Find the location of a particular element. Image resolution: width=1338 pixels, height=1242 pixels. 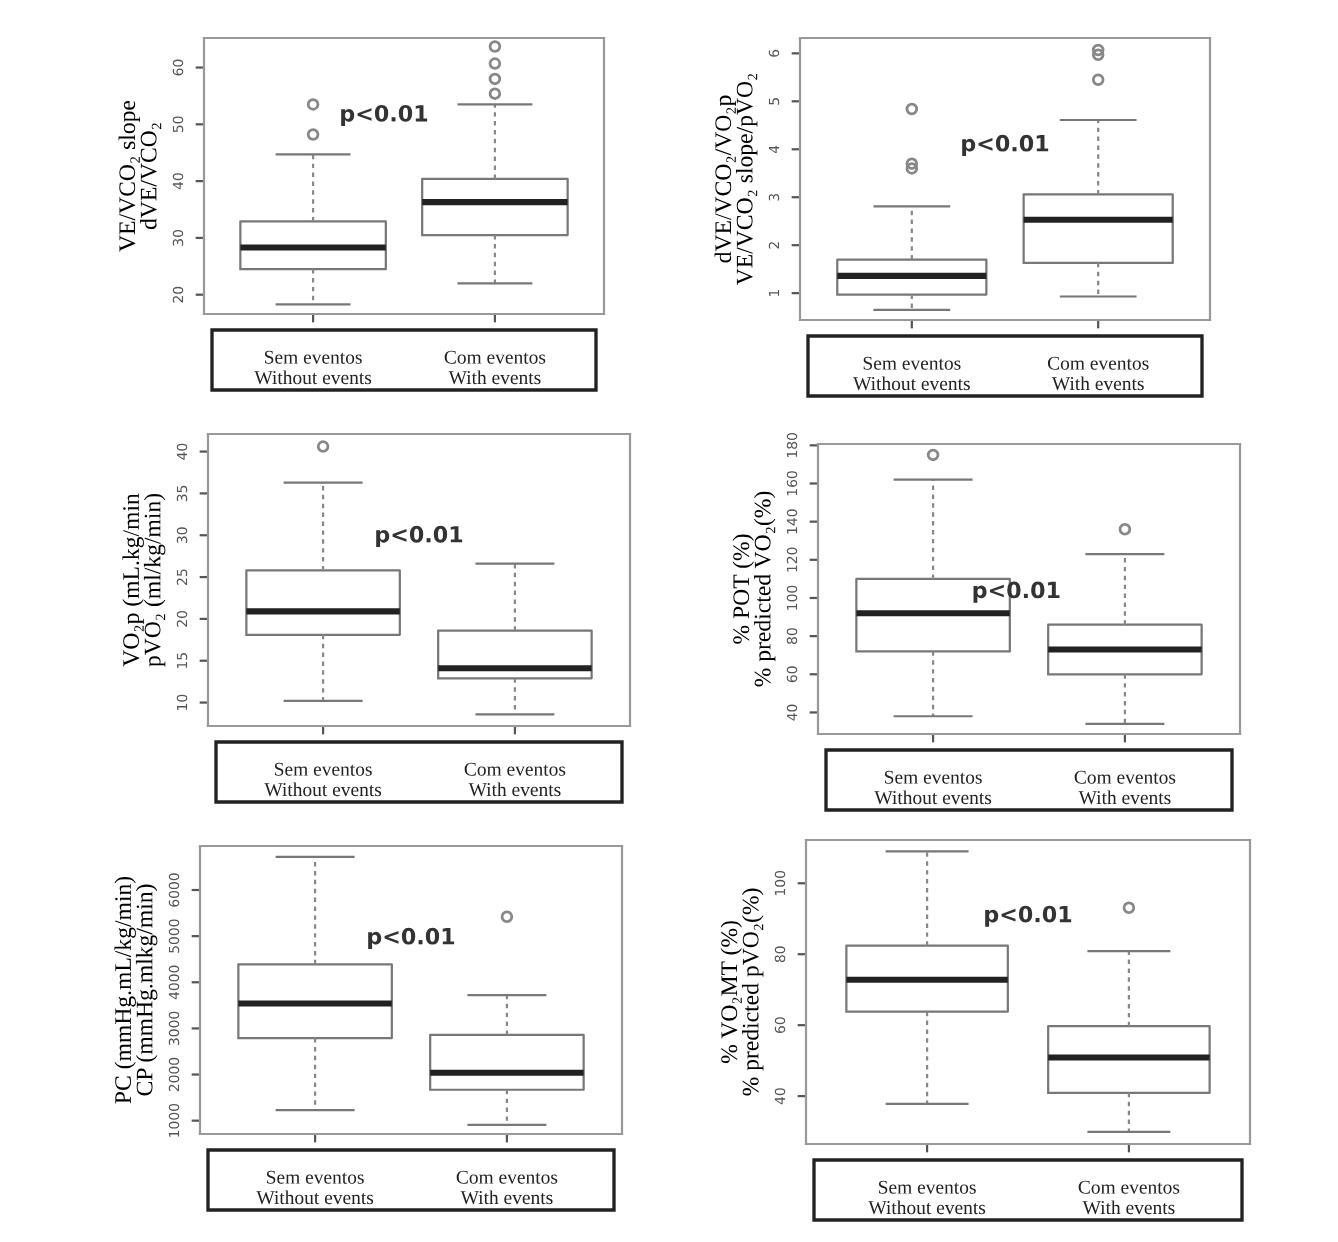

y-axis-title: PC (mmHg.mL/kg/min) CP (mmHg.mlkg/min) is located at coordinates (136, 990).